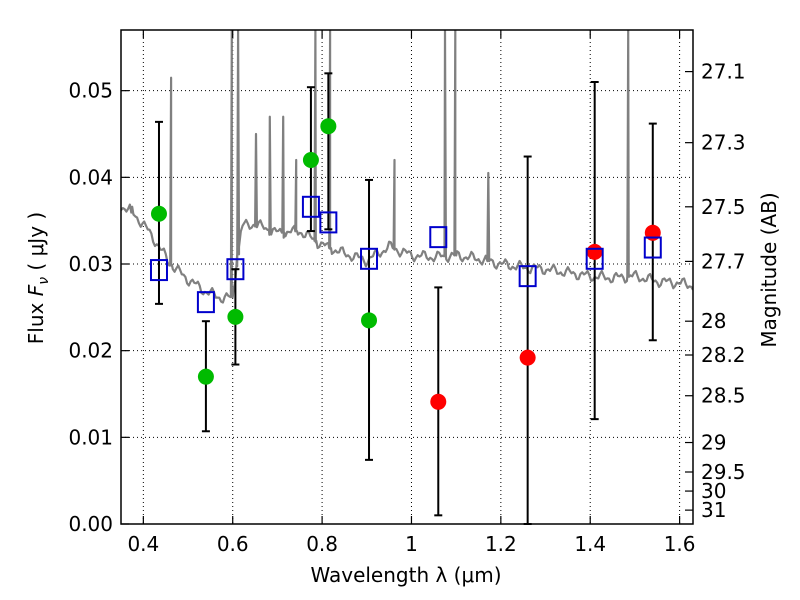 Image resolution: width=800 pixels, height=600 pixels. Describe the element at coordinates (322, 544) in the screenshot. I see `x-tick-label: 0.8` at that location.